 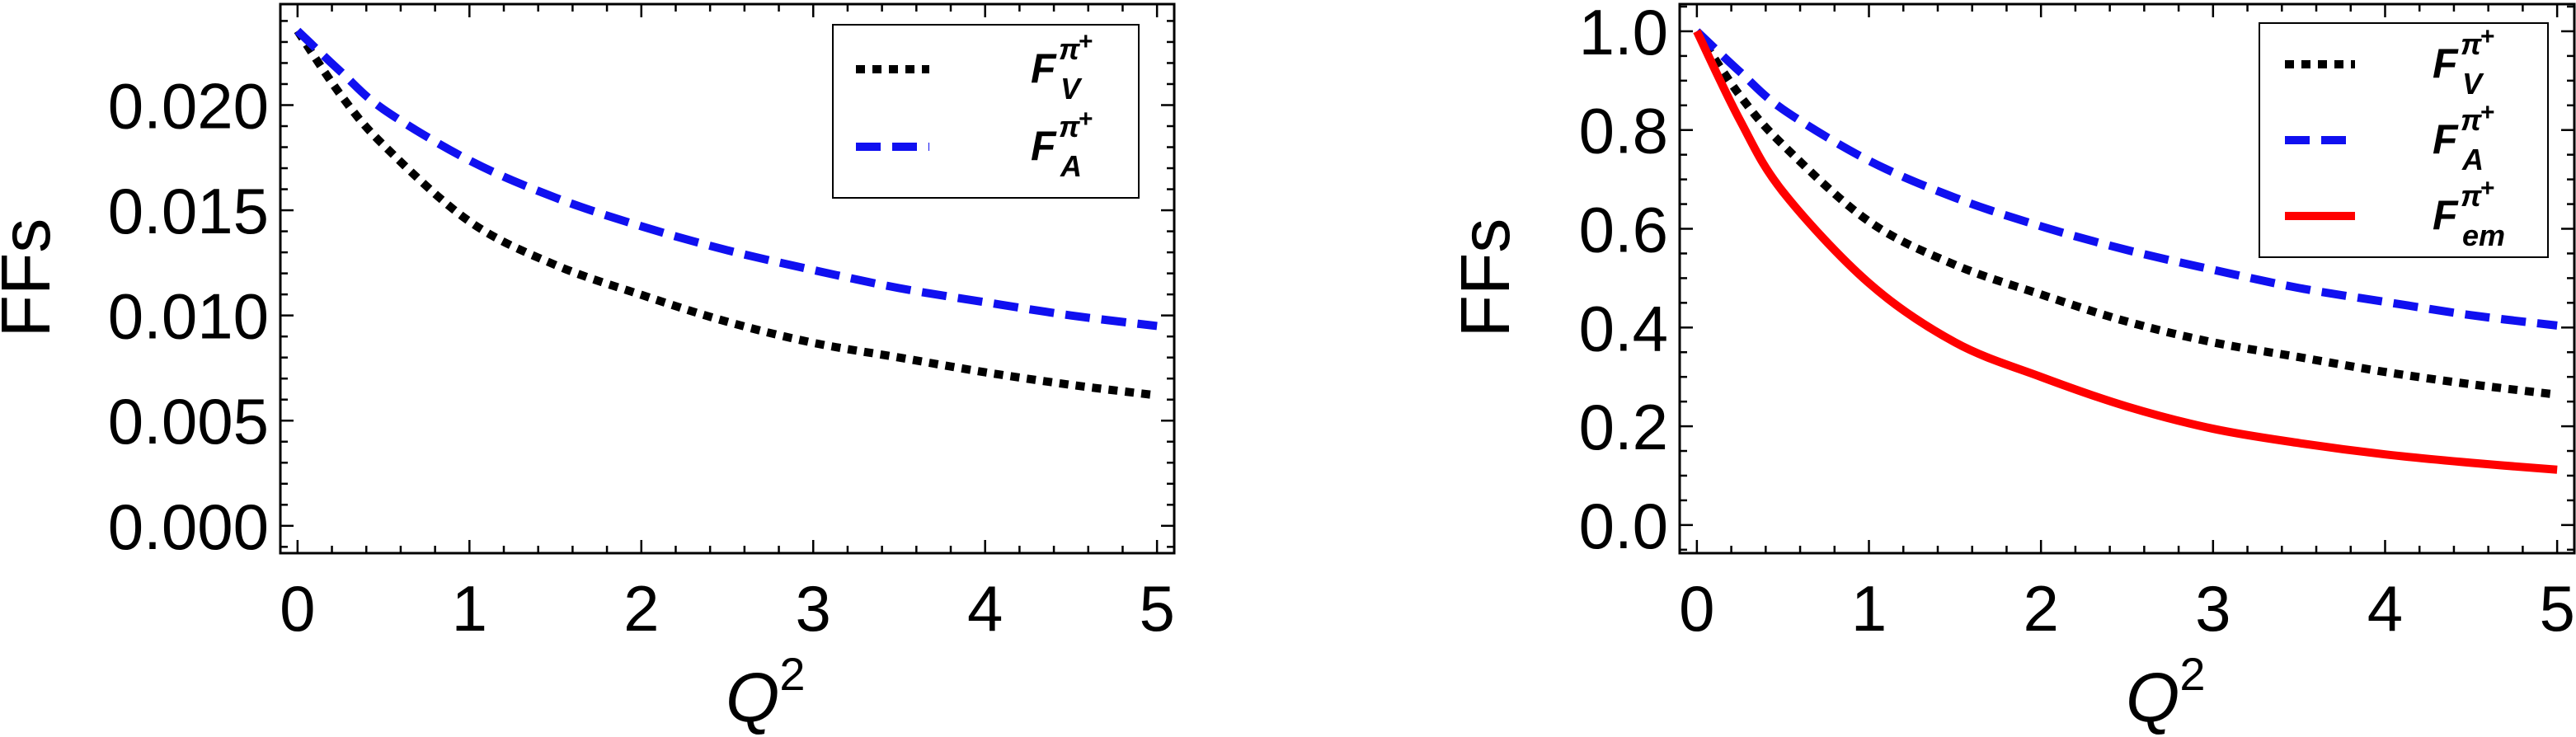 What do you see at coordinates (1623, 427) in the screenshot?
I see `y-tick-label: 0.2` at bounding box center [1623, 427].